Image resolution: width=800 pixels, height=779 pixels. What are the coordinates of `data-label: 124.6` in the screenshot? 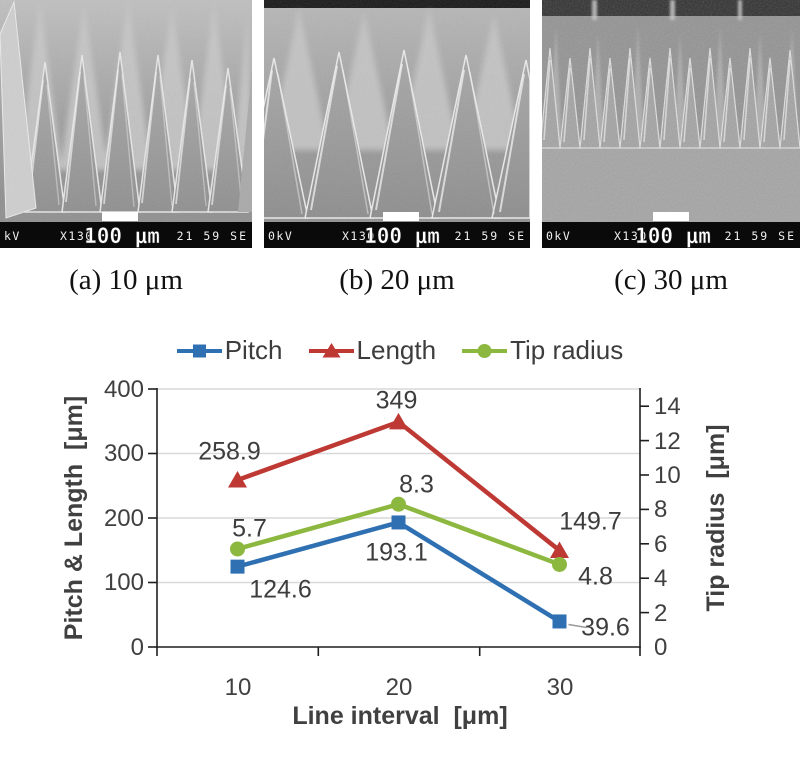 It's located at (280, 589).